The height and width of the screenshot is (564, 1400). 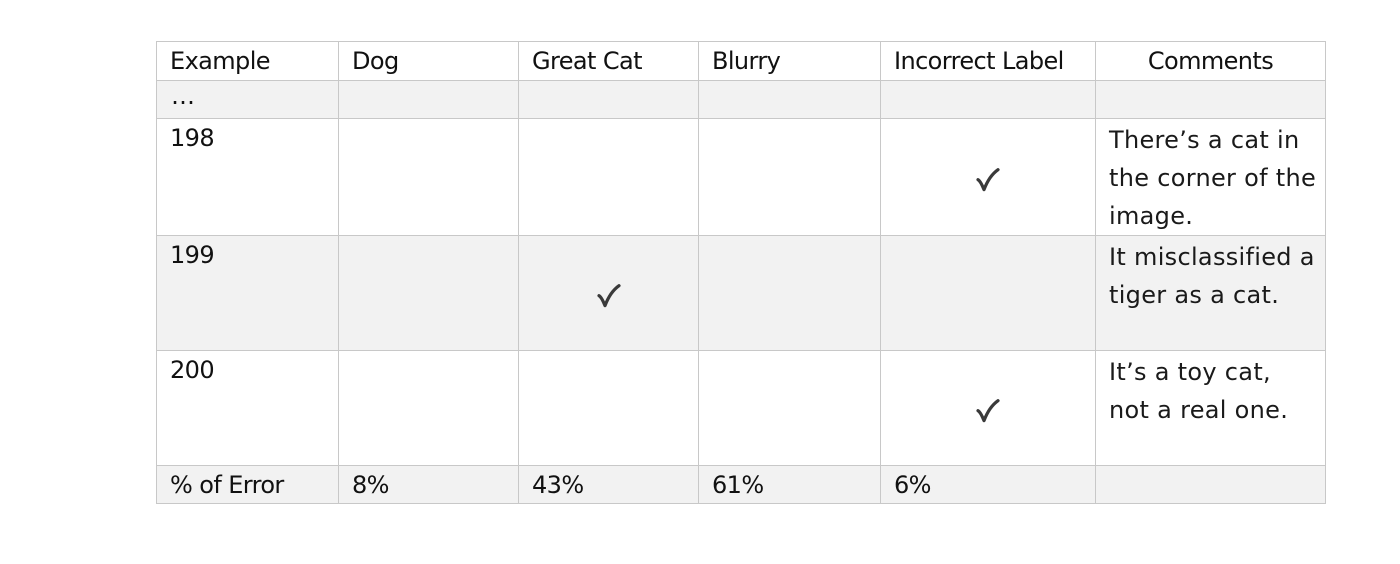 What do you see at coordinates (1210, 293) in the screenshot?
I see `comment-cell: It misclassified a tiger as a cat.` at bounding box center [1210, 293].